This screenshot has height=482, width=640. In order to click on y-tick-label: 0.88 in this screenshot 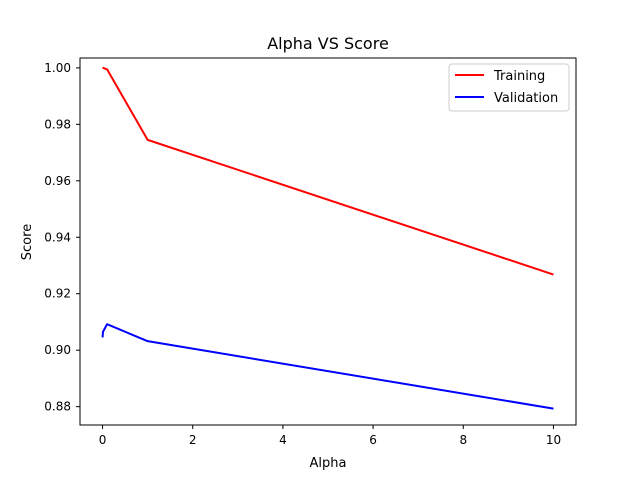, I will do `click(57, 407)`.